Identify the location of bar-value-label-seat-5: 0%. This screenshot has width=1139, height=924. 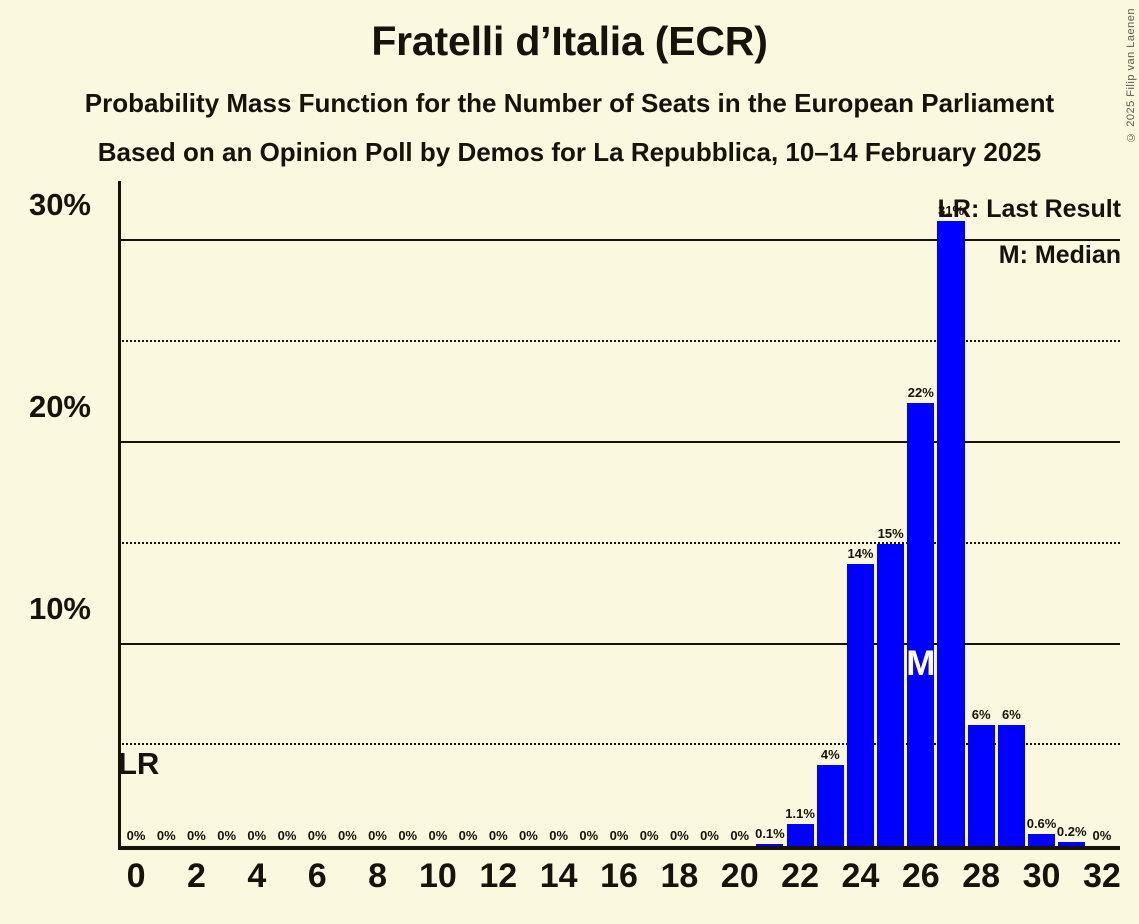
(287, 835).